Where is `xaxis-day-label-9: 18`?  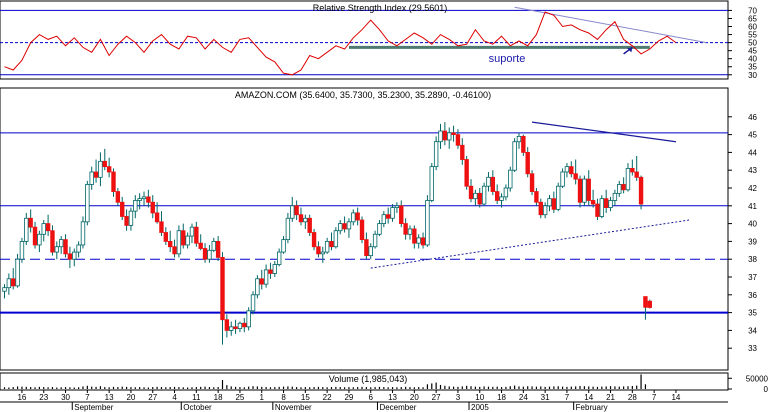 xaxis-day-label-9: 18 is located at coordinates (218, 397).